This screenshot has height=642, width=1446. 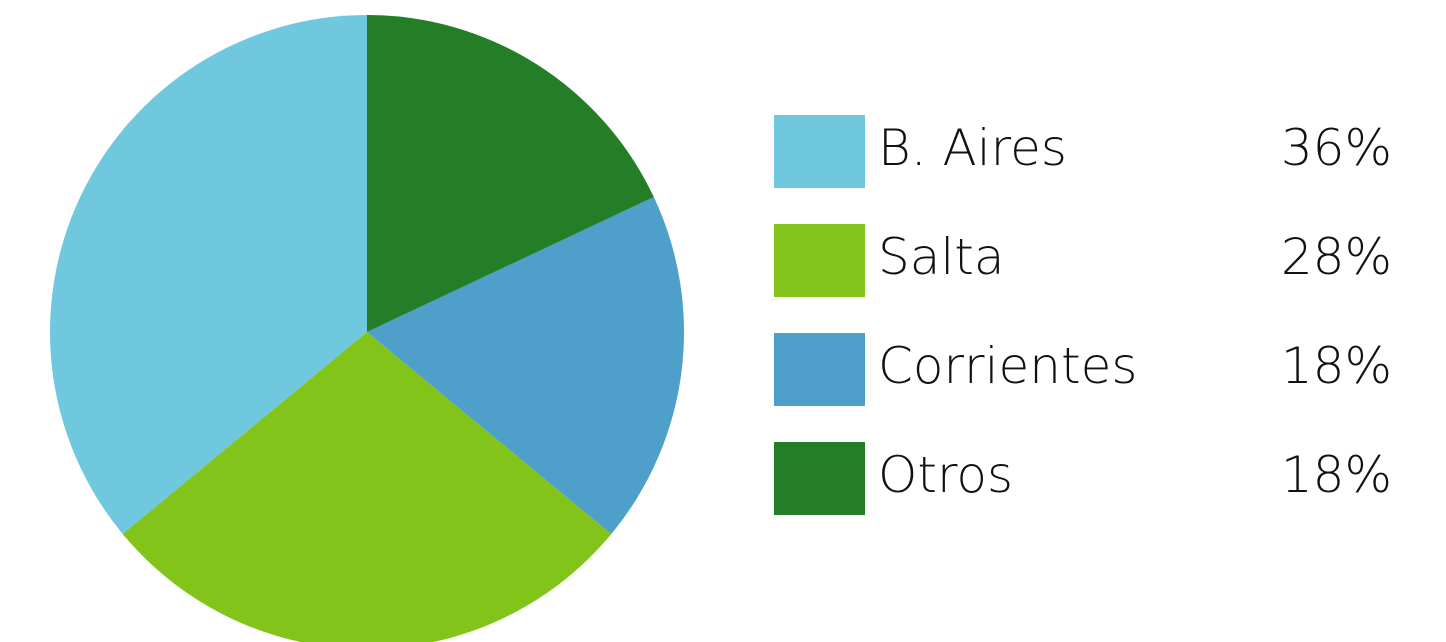 What do you see at coordinates (1336, 148) in the screenshot?
I see `legend-value: 36%` at bounding box center [1336, 148].